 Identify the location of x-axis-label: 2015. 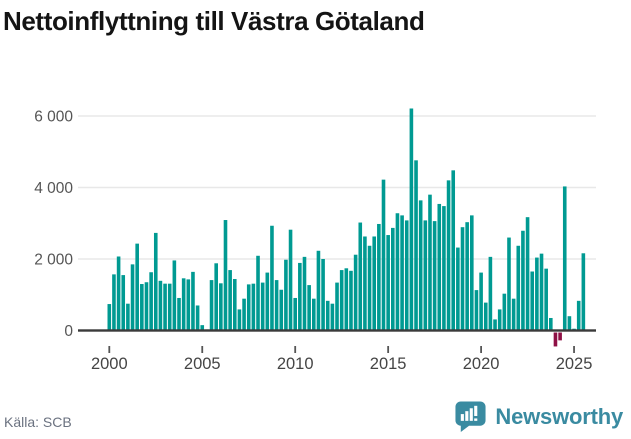
(388, 364).